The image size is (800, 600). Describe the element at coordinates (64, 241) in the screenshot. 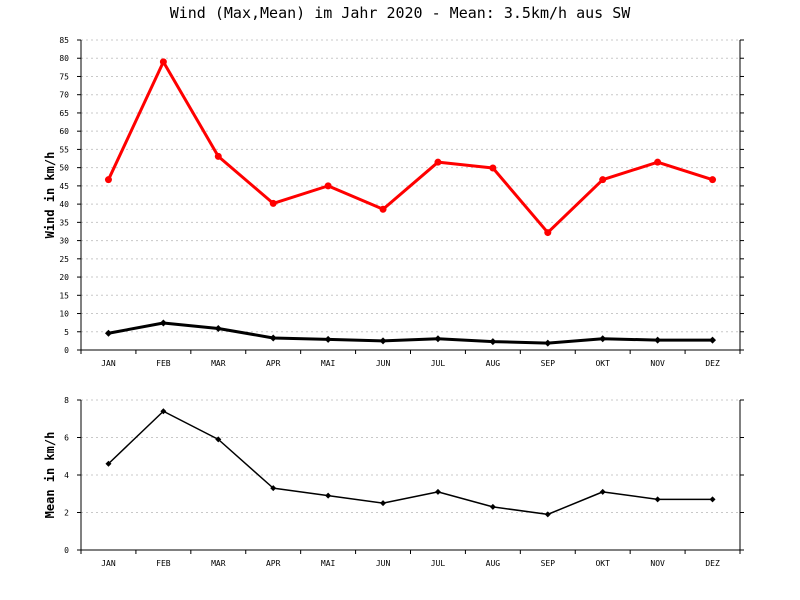

I see `y-tick-label: 30` at that location.